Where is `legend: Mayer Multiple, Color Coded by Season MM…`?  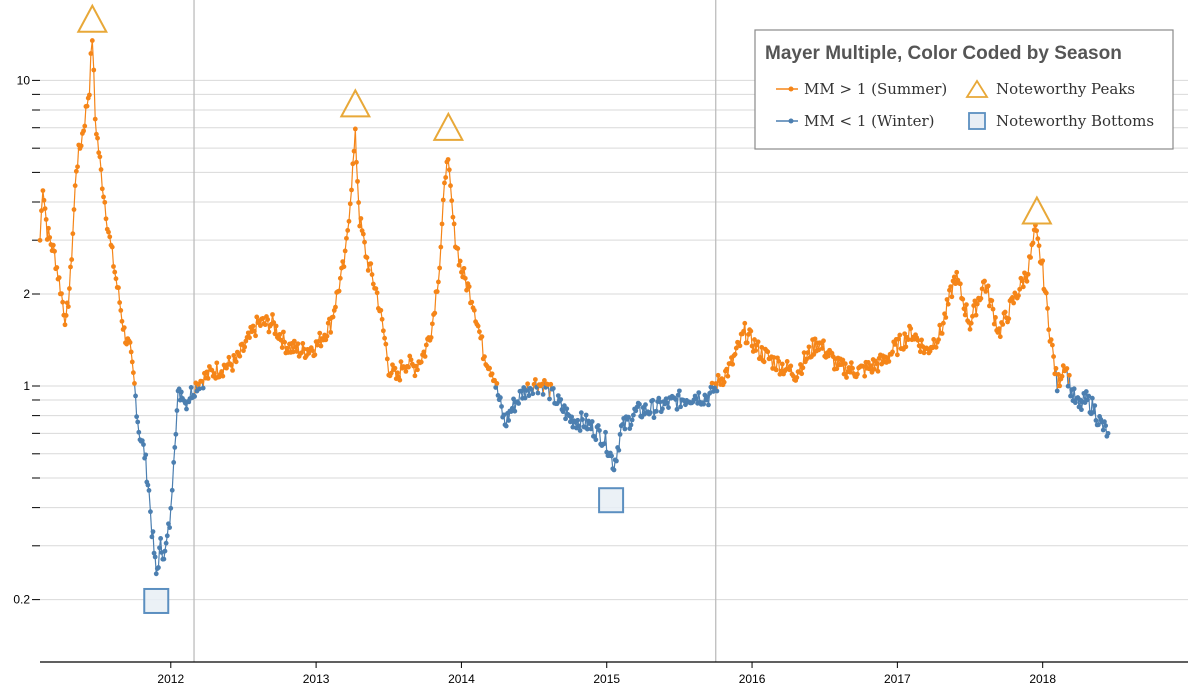 legend: Mayer Multiple, Color Coded by Season MM… is located at coordinates (964, 89).